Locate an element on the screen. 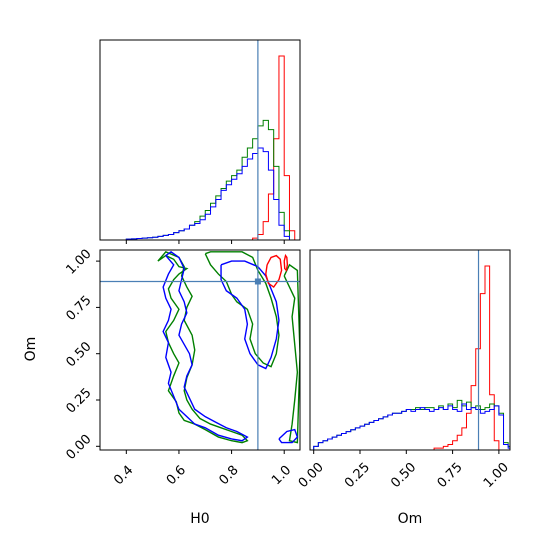  contour-xtick-label: 0.6 is located at coordinates (176, 475).